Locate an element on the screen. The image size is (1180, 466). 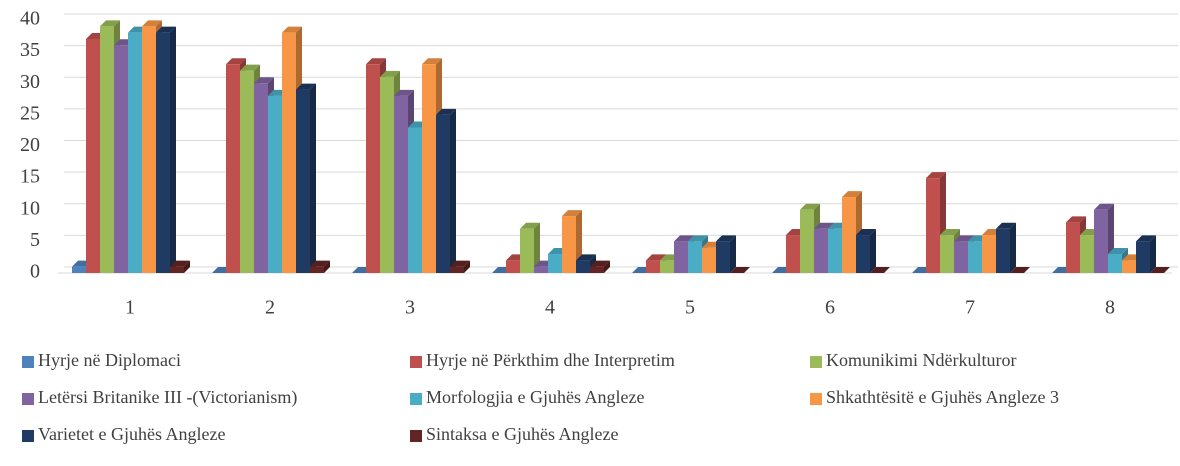
legend-label: Morfologjia e Gjuhës Angleze is located at coordinates (535, 397).